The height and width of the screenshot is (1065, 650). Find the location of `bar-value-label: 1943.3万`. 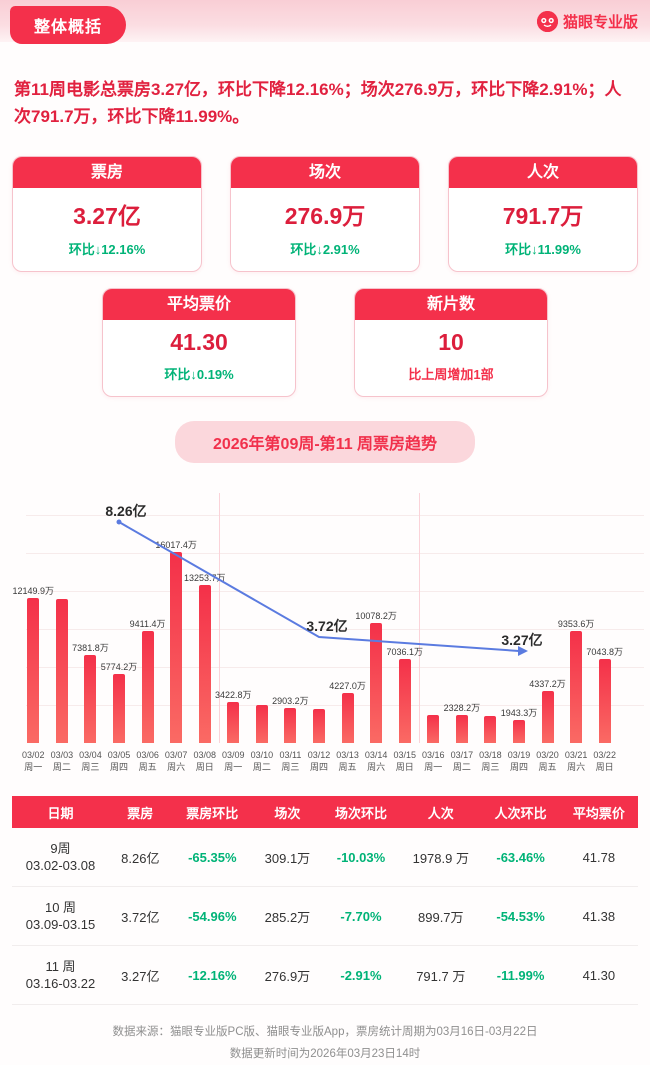

bar-value-label: 1943.3万 is located at coordinates (519, 713).